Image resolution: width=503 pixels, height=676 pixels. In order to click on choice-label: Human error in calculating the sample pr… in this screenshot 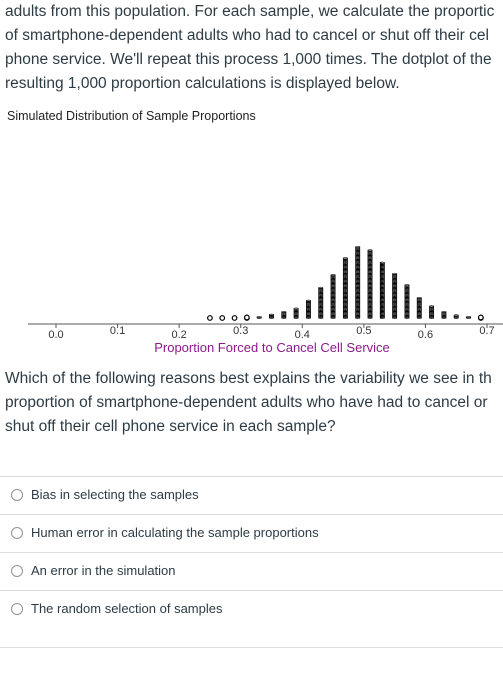, I will do `click(175, 532)`.